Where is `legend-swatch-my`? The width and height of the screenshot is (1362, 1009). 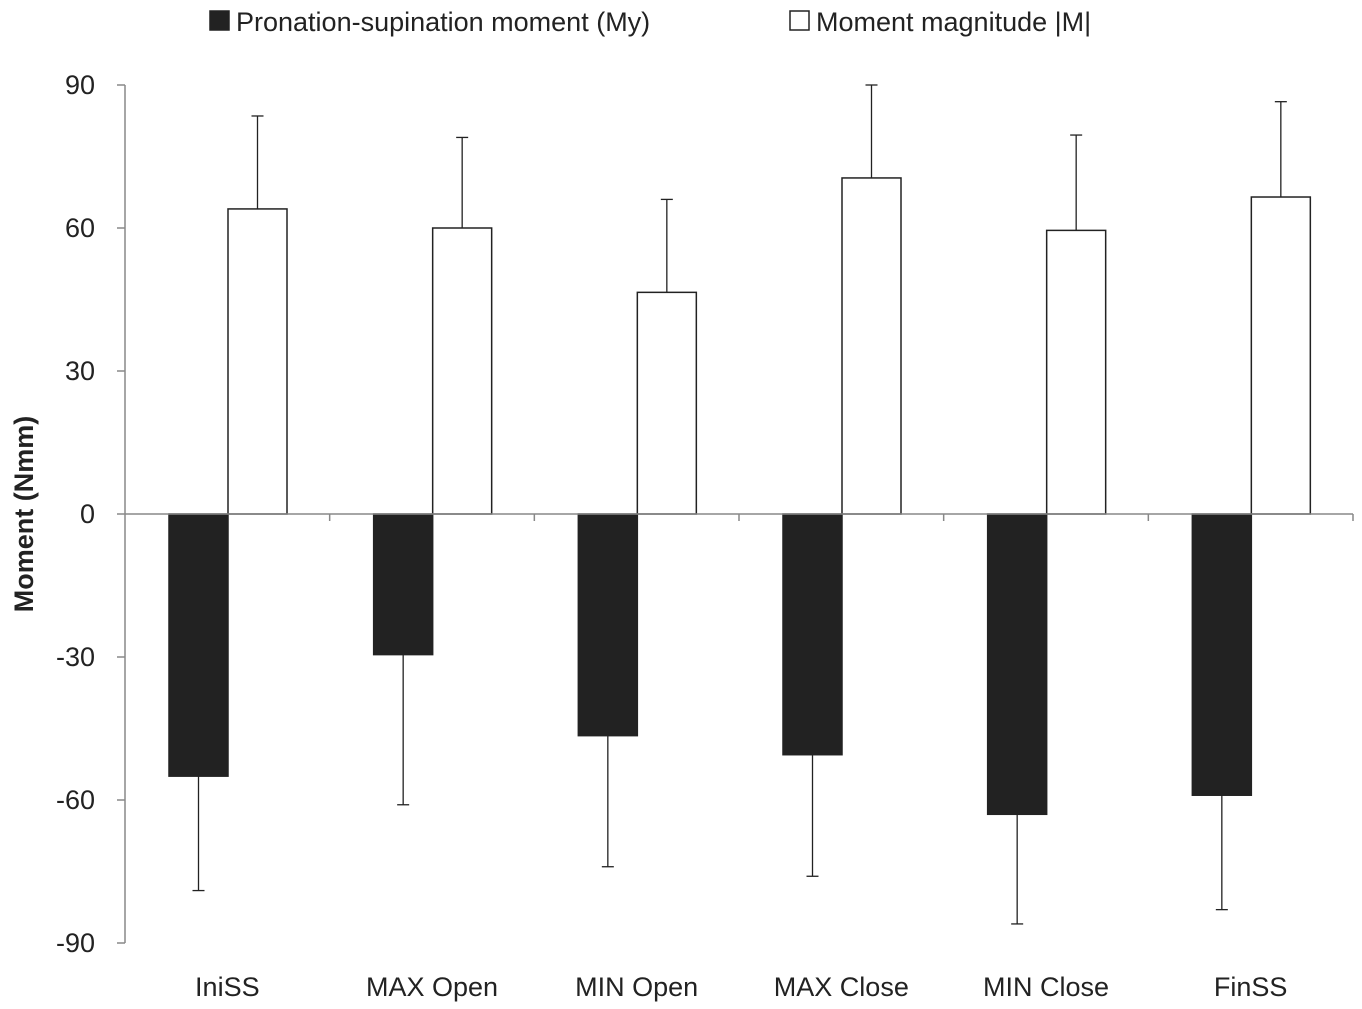 legend-swatch-my is located at coordinates (219, 20).